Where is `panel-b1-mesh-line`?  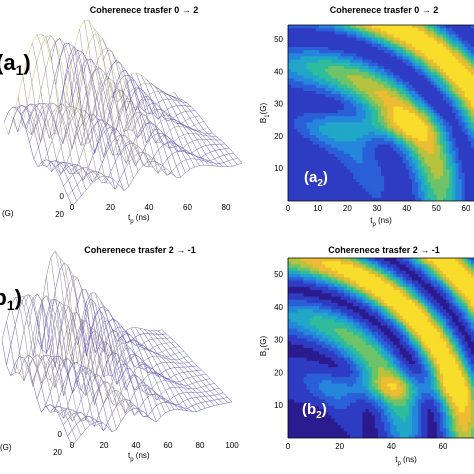
panel-b1-mesh-line is located at coordinates (86, 339).